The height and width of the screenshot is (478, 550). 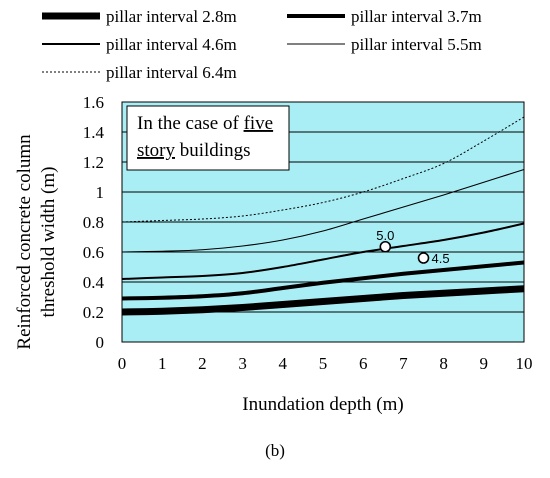 I want to click on chart-note-box: In the case of five story buildings, so click(x=208, y=138).